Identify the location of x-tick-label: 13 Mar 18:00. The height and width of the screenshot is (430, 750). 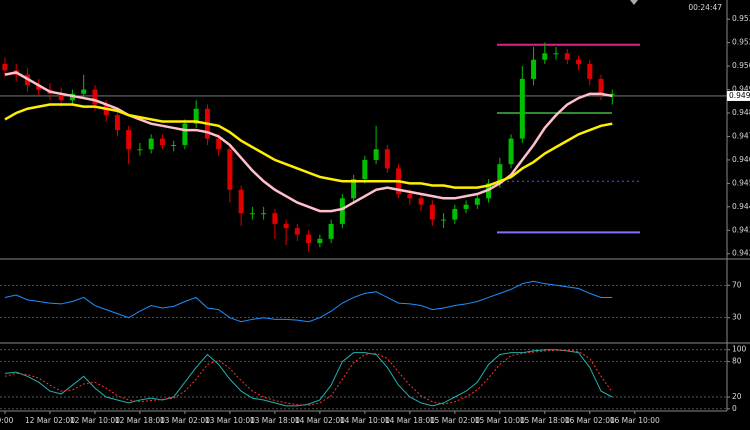
(275, 420).